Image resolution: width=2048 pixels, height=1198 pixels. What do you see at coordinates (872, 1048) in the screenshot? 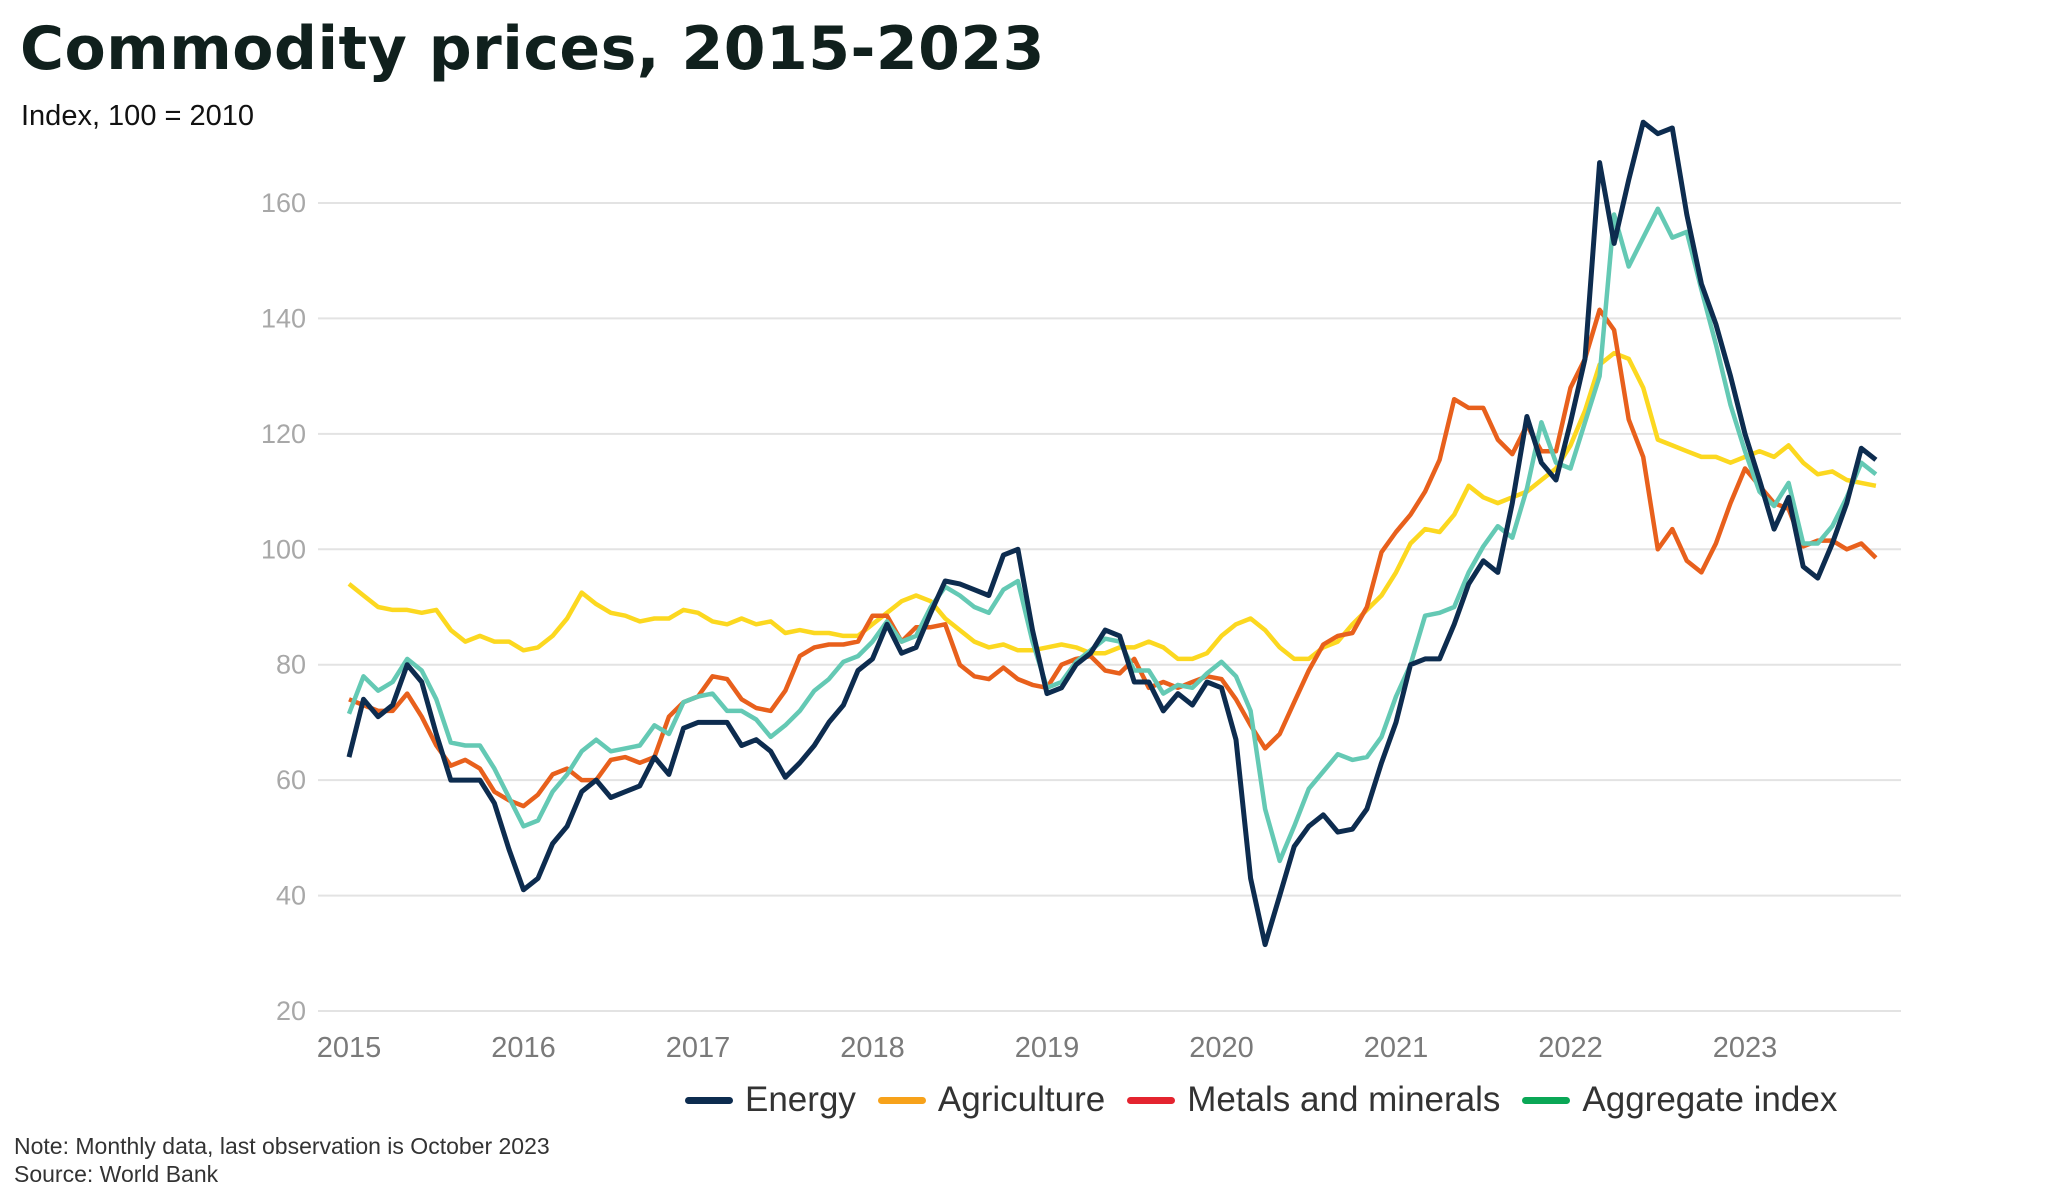
I see `x-tick-label: 2018` at bounding box center [872, 1048].